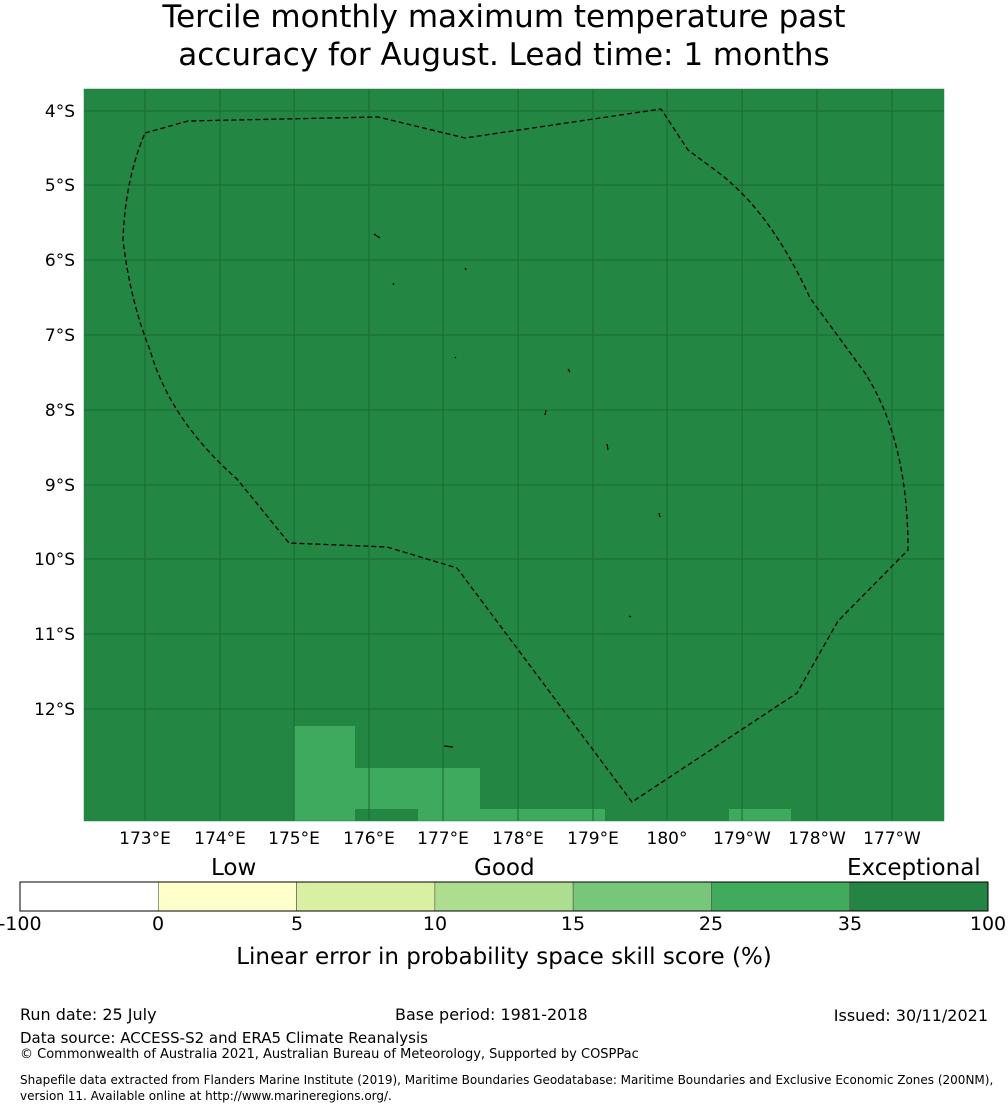  What do you see at coordinates (504, 868) in the screenshot?
I see `colorbar-category-good: Good` at bounding box center [504, 868].